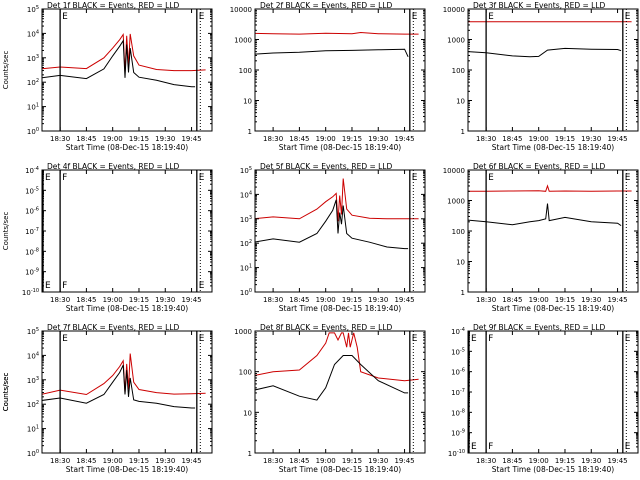 This screenshot has height=480, width=640. What do you see at coordinates (32, 211) in the screenshot?
I see `y-tick-label: 10⁻⁶` at bounding box center [32, 211].